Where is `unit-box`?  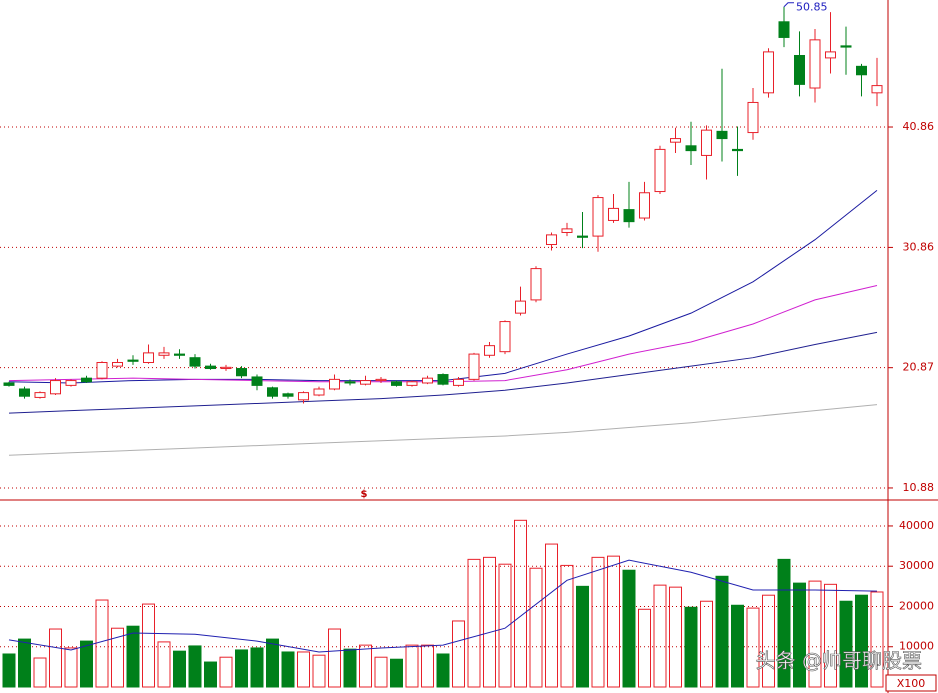
unit-box is located at coordinates (911, 683).